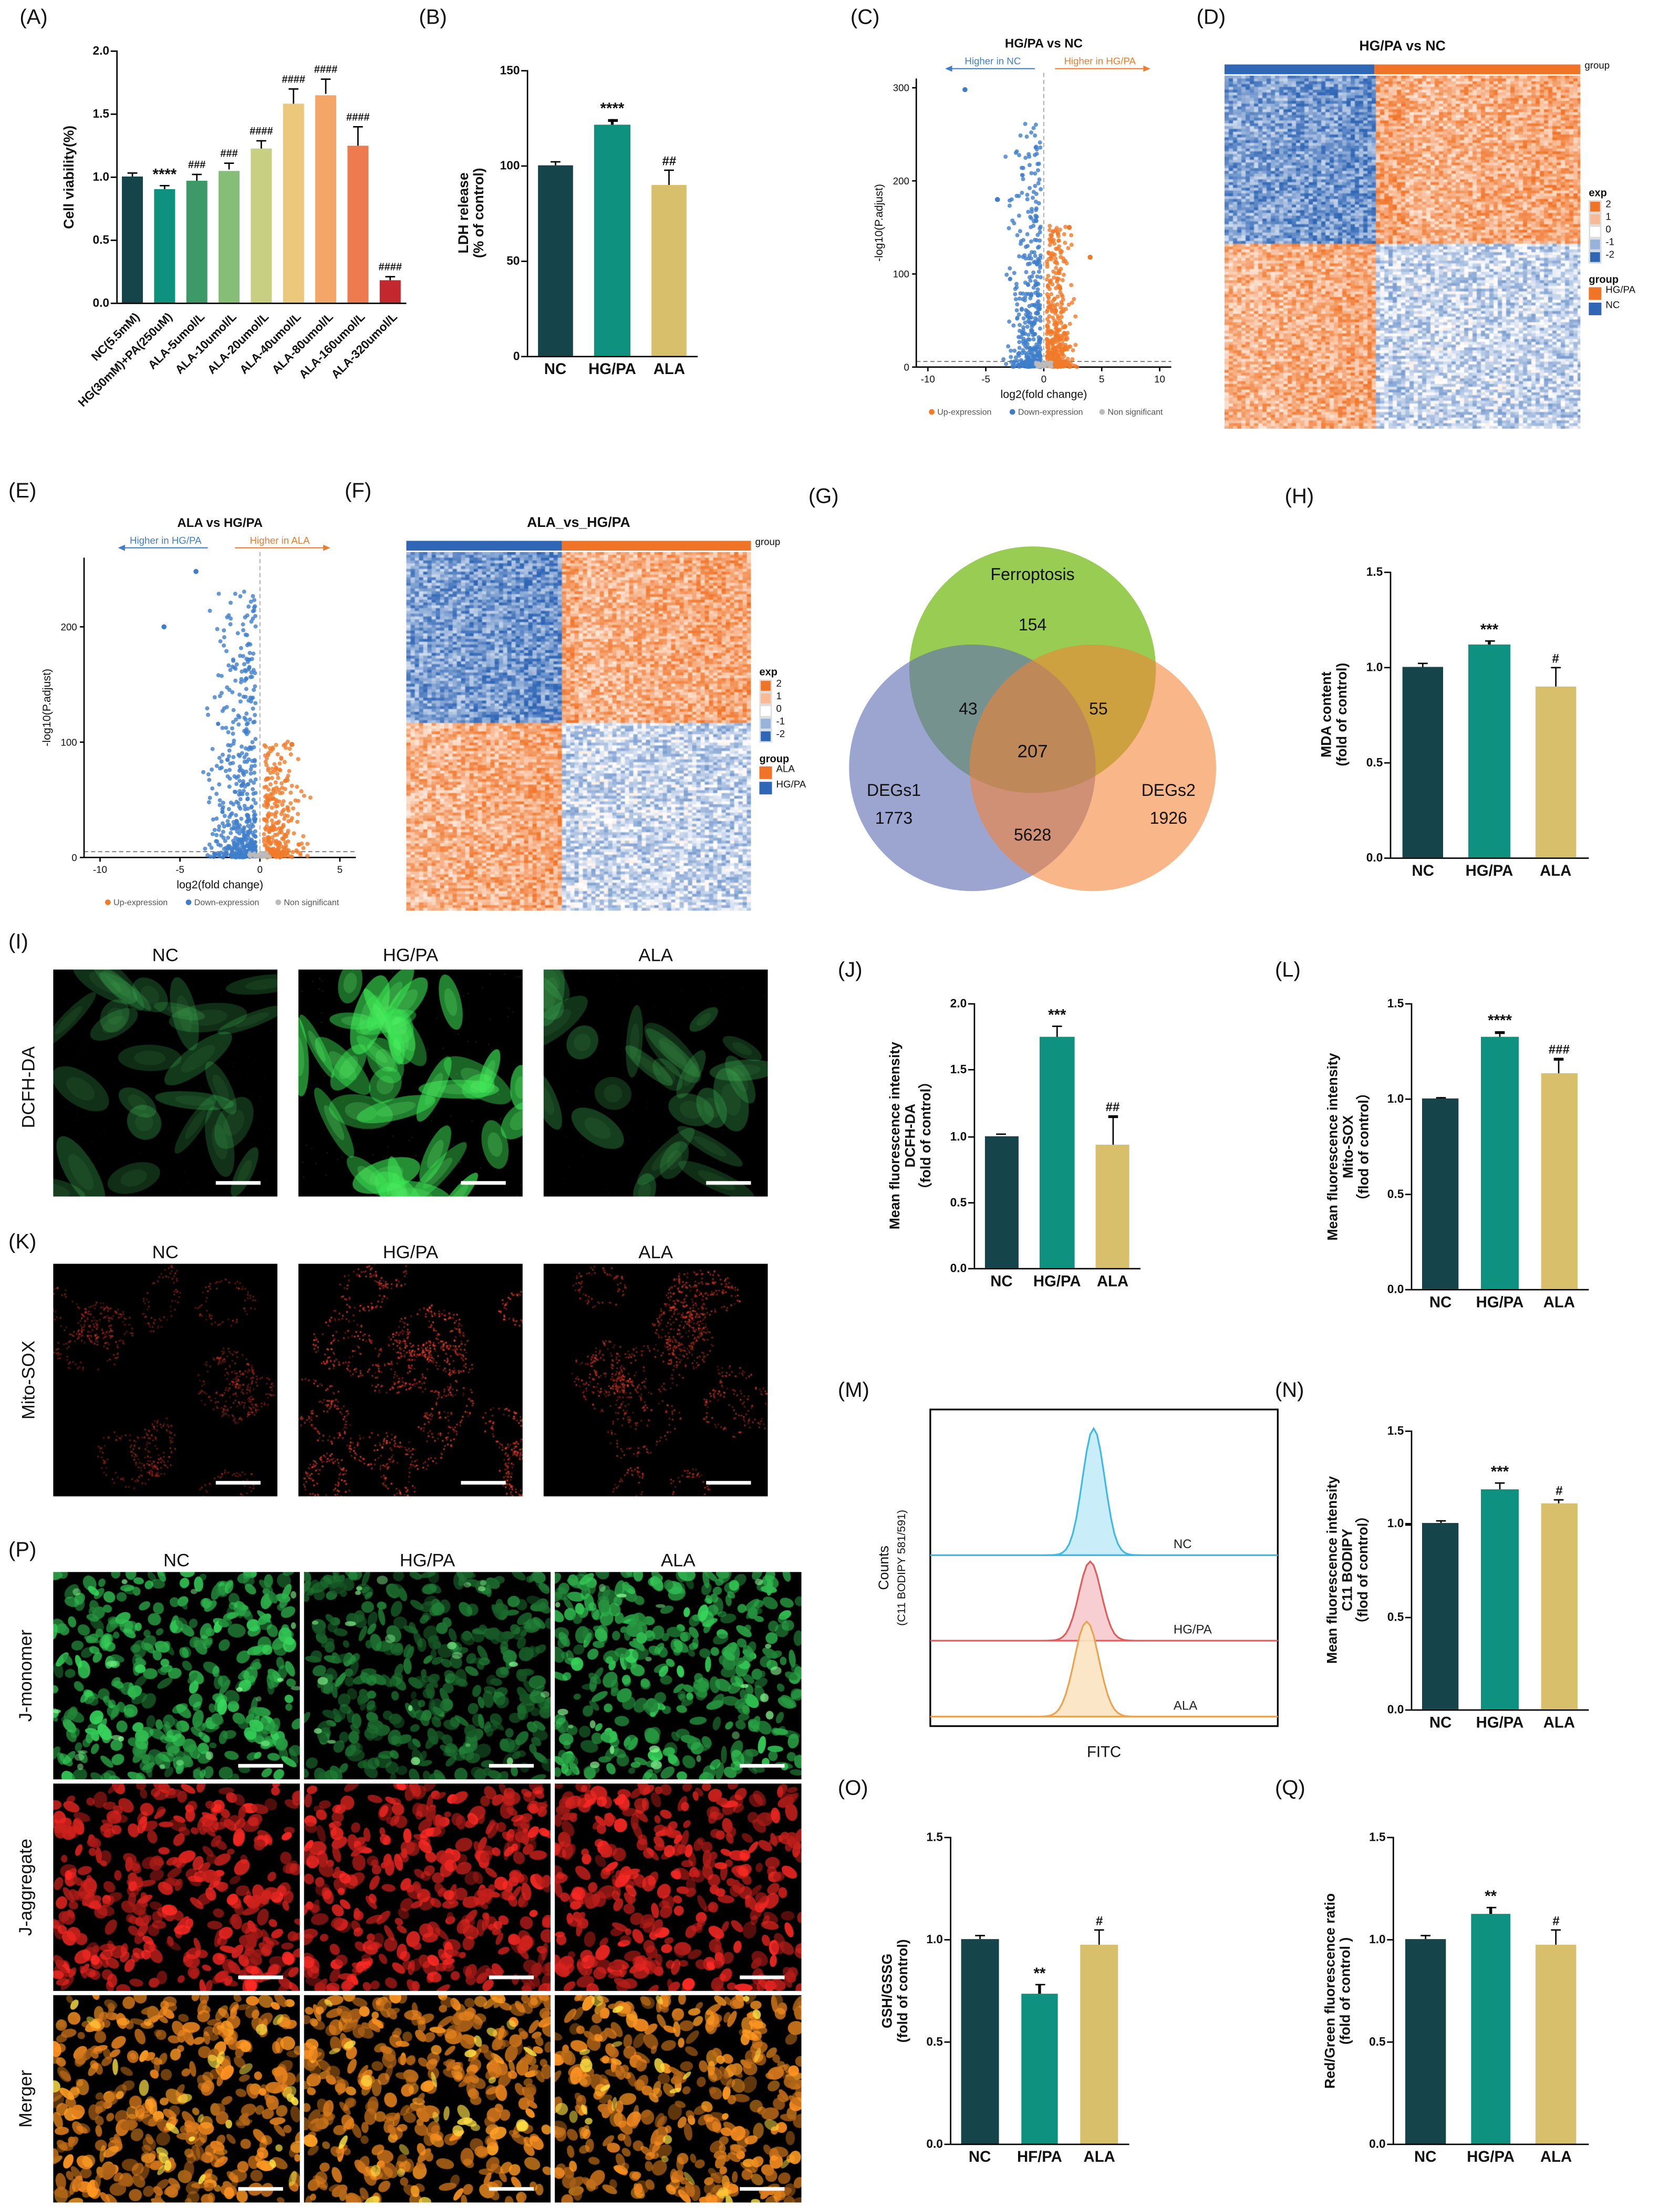 The width and height of the screenshot is (1680, 2208). What do you see at coordinates (1168, 790) in the screenshot?
I see `venn-set-name-degs2: DEGs2` at bounding box center [1168, 790].